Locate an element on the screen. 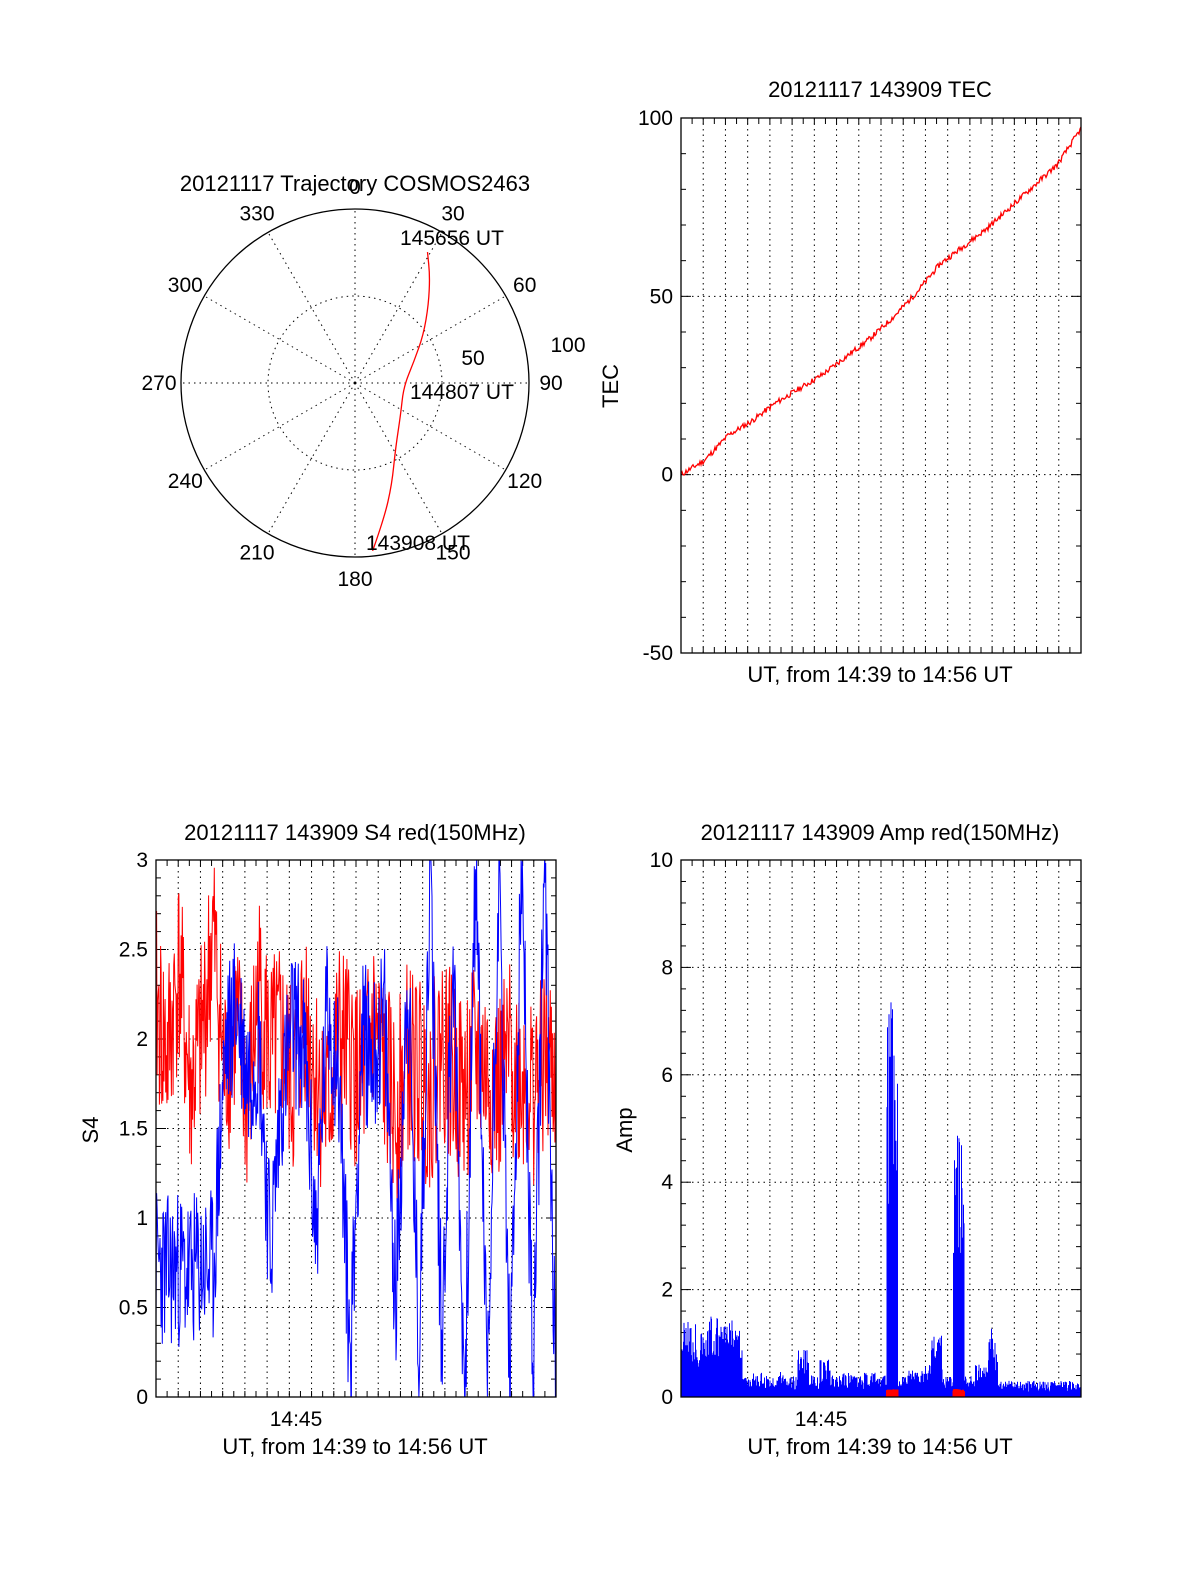  s4-blue-series is located at coordinates (355, 1128).